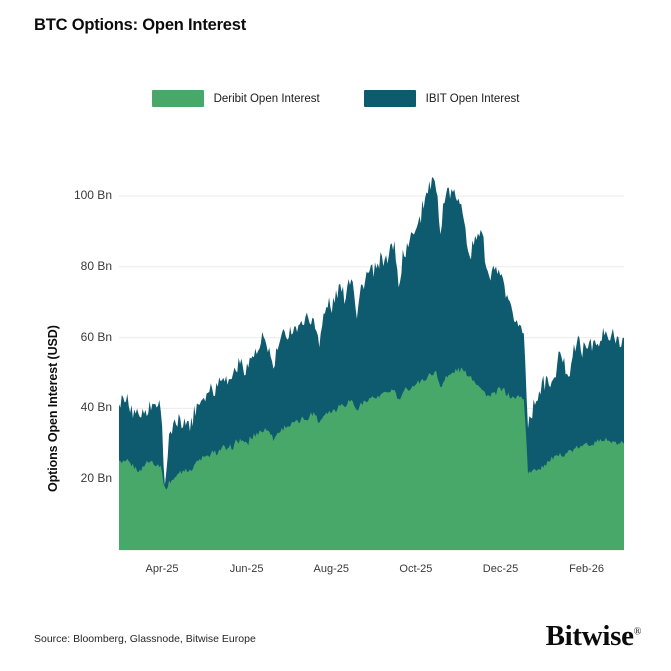  Describe the element at coordinates (637, 632) in the screenshot. I see `registered-mark: ®` at that location.